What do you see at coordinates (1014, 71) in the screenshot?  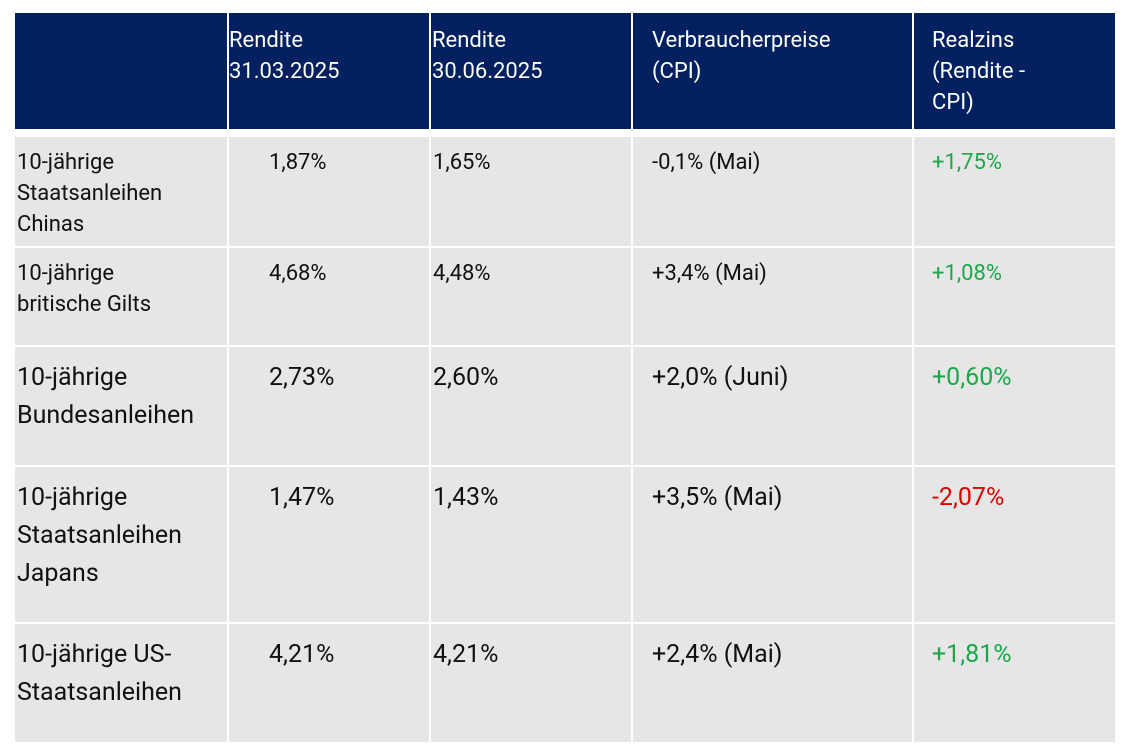 I see `header-cell: Realzins (Rendite - CPI)` at bounding box center [1014, 71].